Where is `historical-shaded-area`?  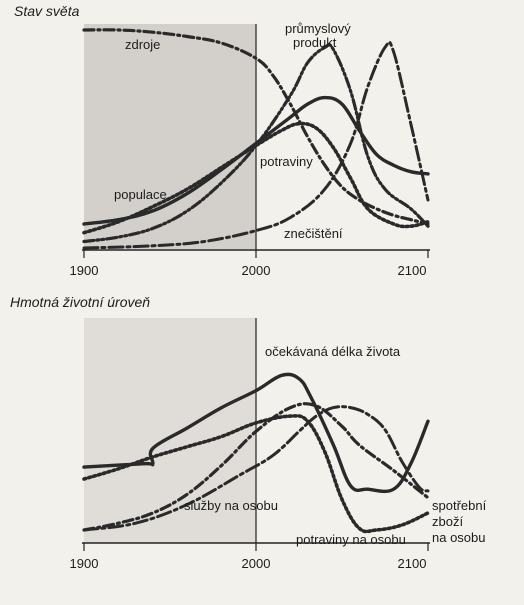 historical-shaded-area is located at coordinates (170, 136).